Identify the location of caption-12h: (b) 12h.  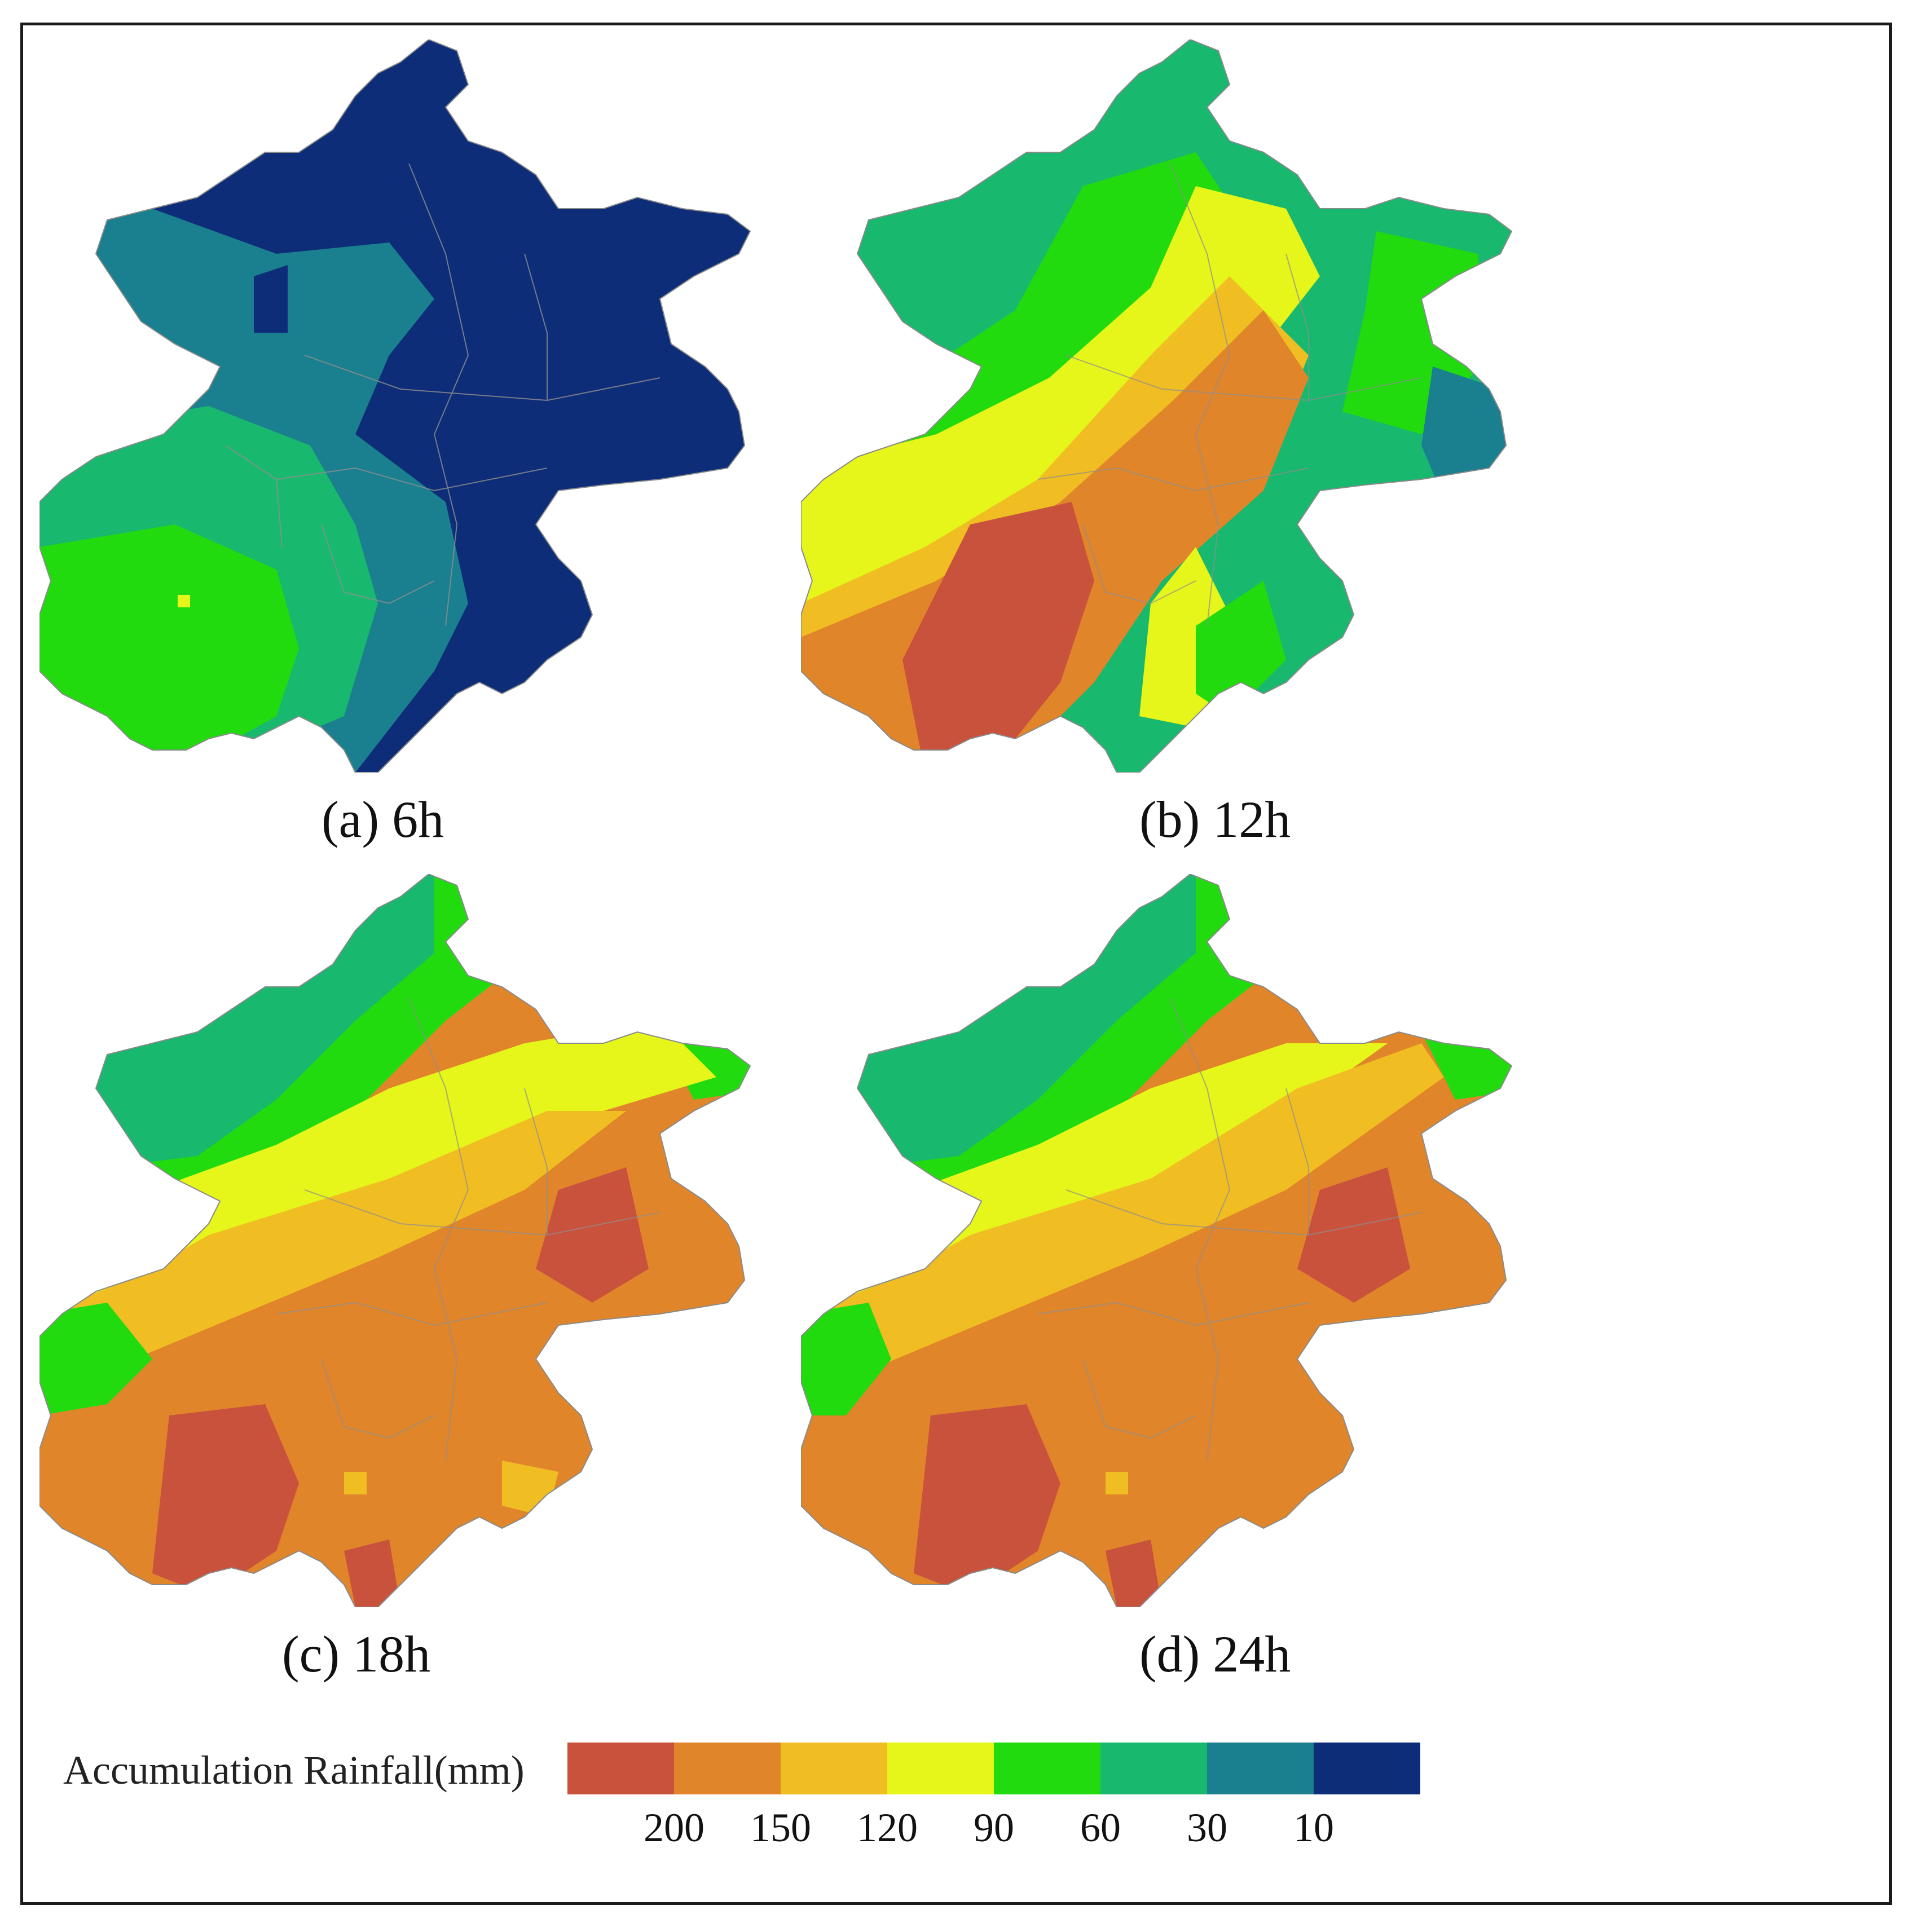
(1215, 819).